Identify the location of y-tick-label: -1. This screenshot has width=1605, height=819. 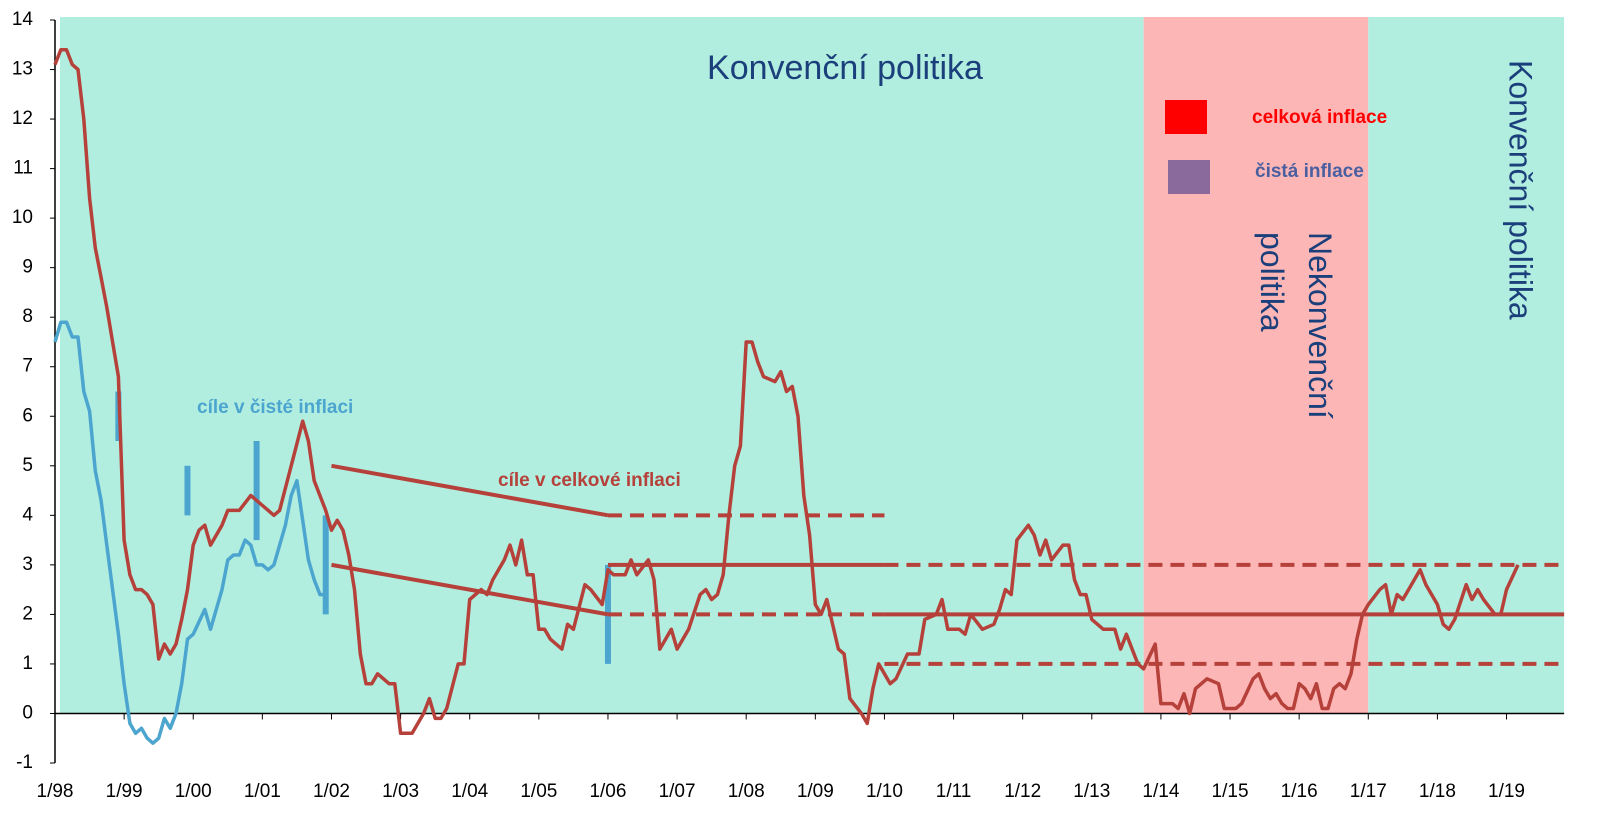
(24, 762).